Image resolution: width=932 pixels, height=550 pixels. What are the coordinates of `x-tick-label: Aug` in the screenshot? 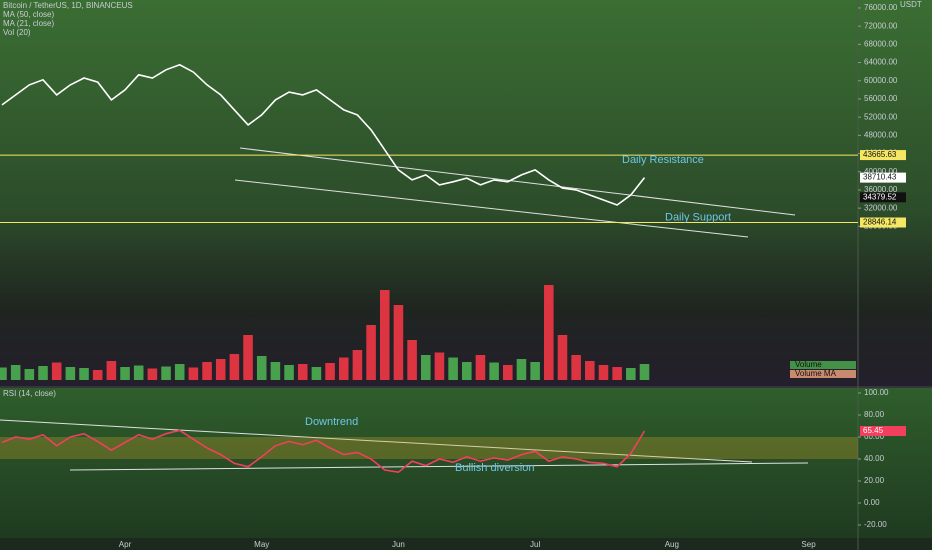 It's located at (672, 544).